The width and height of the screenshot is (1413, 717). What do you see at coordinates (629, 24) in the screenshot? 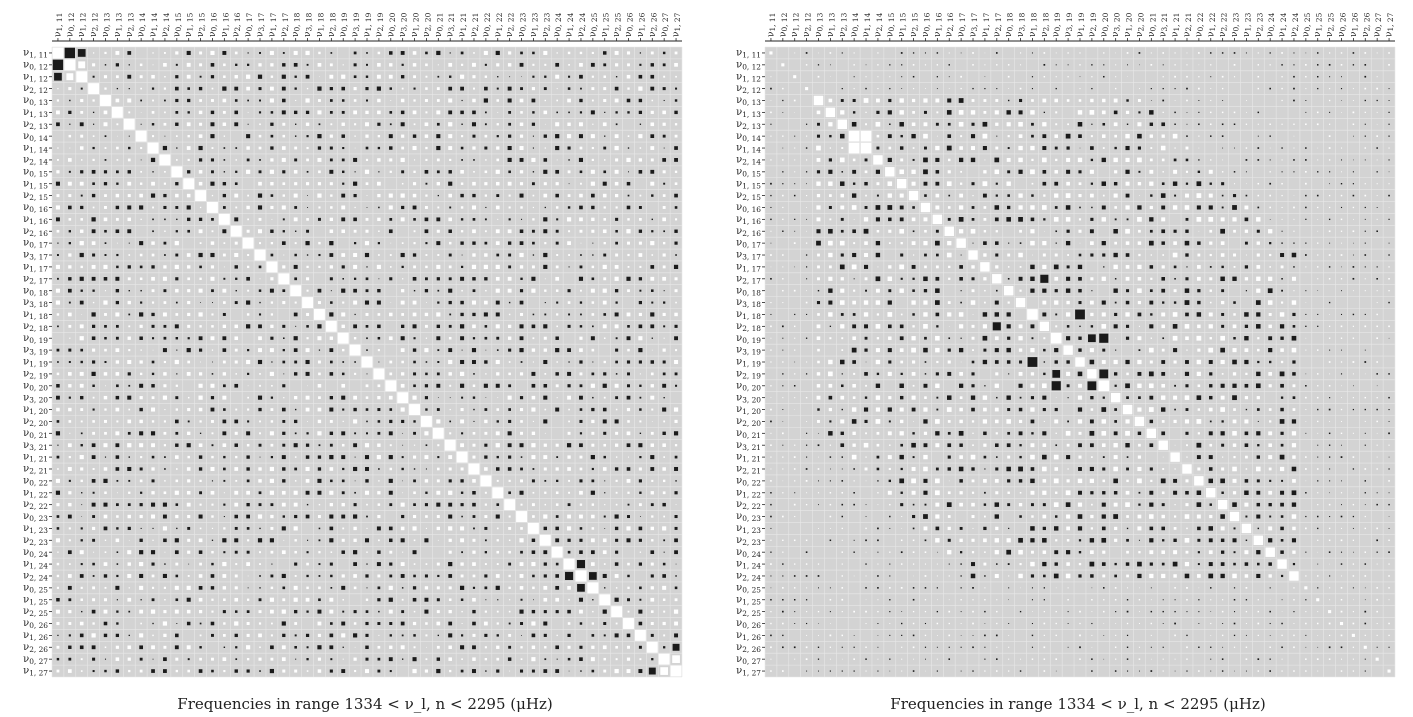
I see `x-tick-label: ν0, 26` at bounding box center [629, 24].